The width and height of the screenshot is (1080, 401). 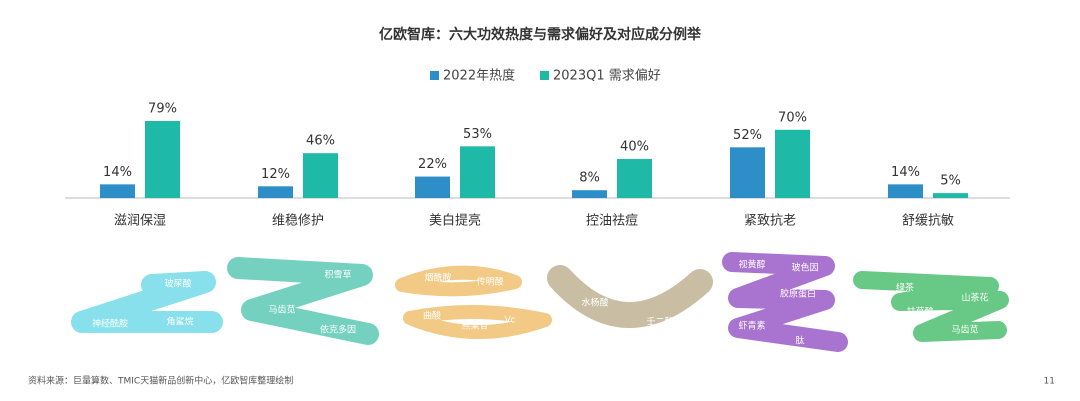 I want to click on ingredient-label: 水杨酸, so click(x=594, y=303).